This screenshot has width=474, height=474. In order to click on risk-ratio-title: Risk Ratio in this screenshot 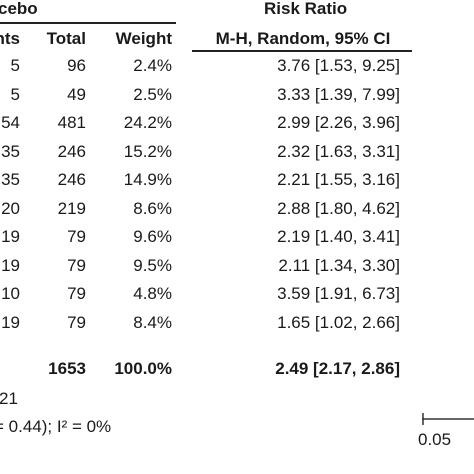, I will do `click(306, 9)`.